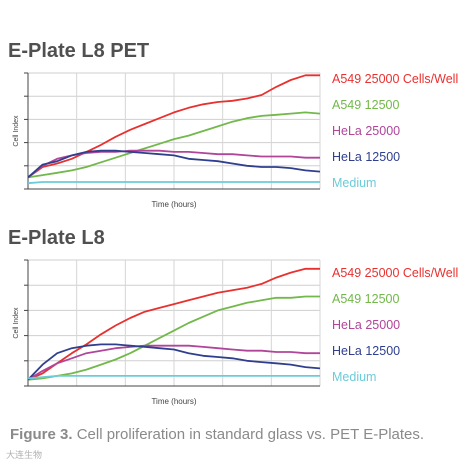 The image size is (474, 463). I want to click on chart-title: E-Plate L8, so click(56, 238).